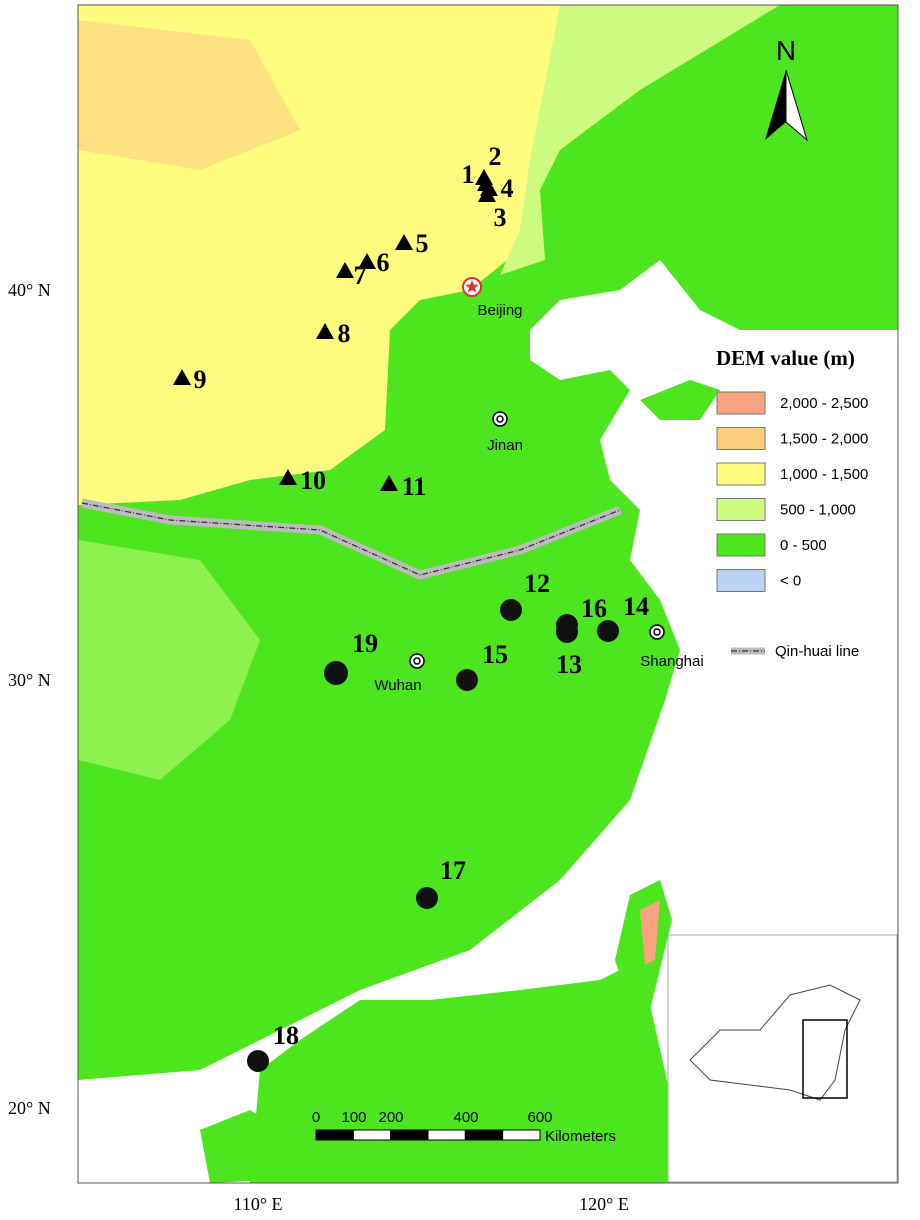 The image size is (920, 1220). I want to click on site-label: 15, so click(495, 654).